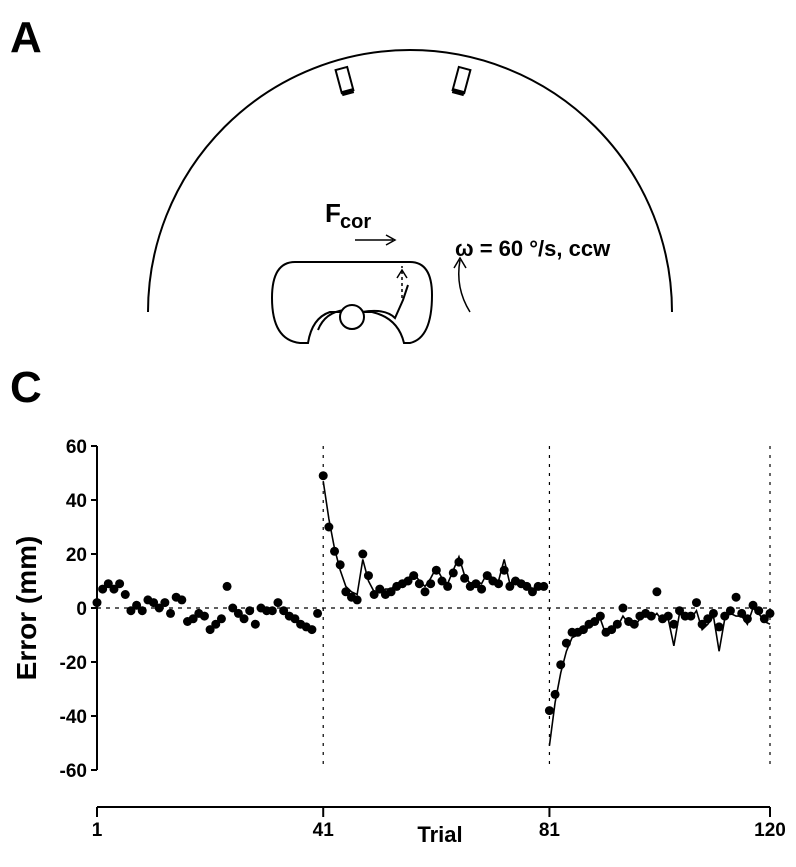 The height and width of the screenshot is (867, 796). What do you see at coordinates (97, 830) in the screenshot?
I see `x-tick-label: 1` at bounding box center [97, 830].